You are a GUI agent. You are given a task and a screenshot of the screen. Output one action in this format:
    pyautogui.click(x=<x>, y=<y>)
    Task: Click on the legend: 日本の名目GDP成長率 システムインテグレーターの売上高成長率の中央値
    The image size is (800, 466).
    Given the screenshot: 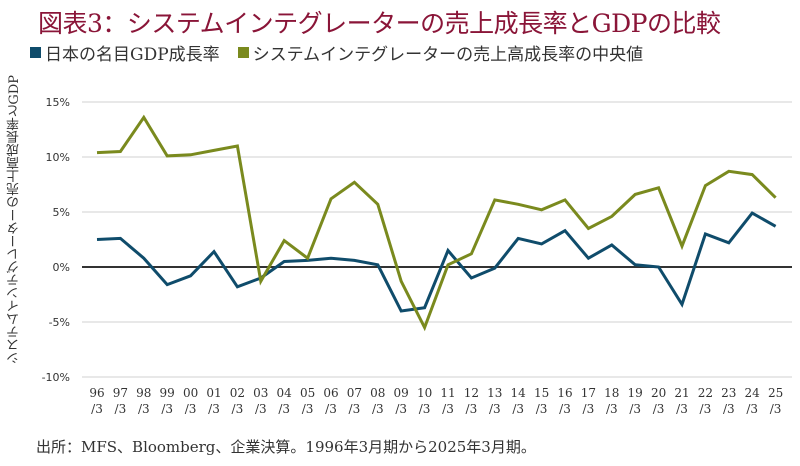 What is the action you would take?
    pyautogui.click(x=336, y=52)
    